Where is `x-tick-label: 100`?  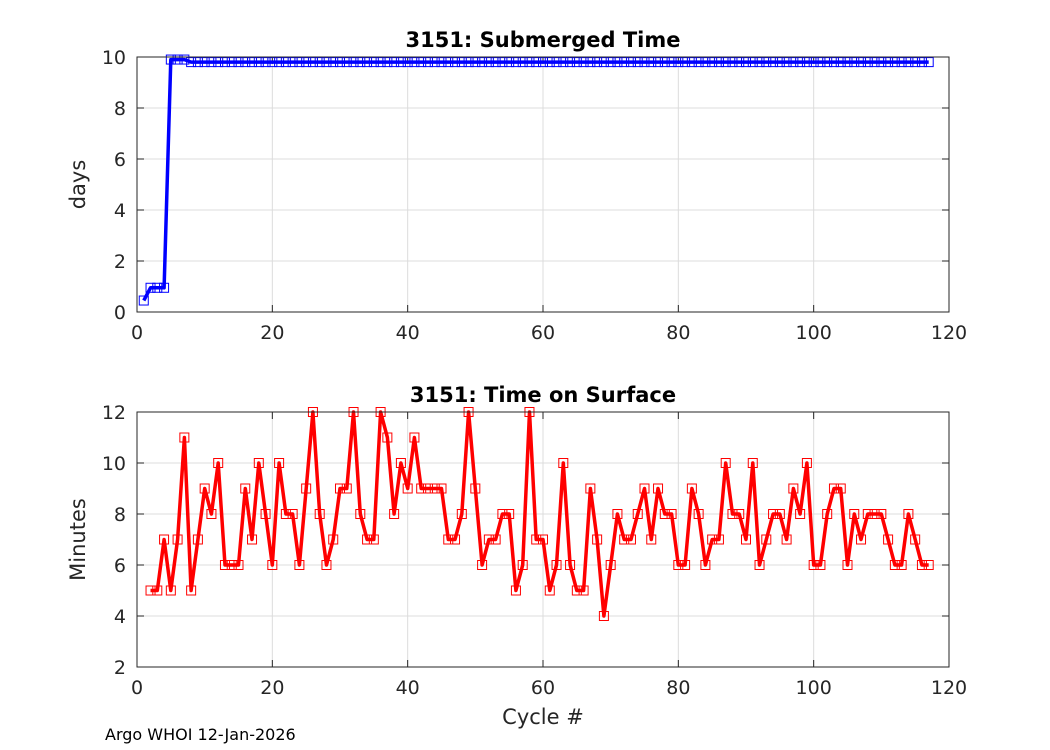
x-tick-label: 100 is located at coordinates (814, 333).